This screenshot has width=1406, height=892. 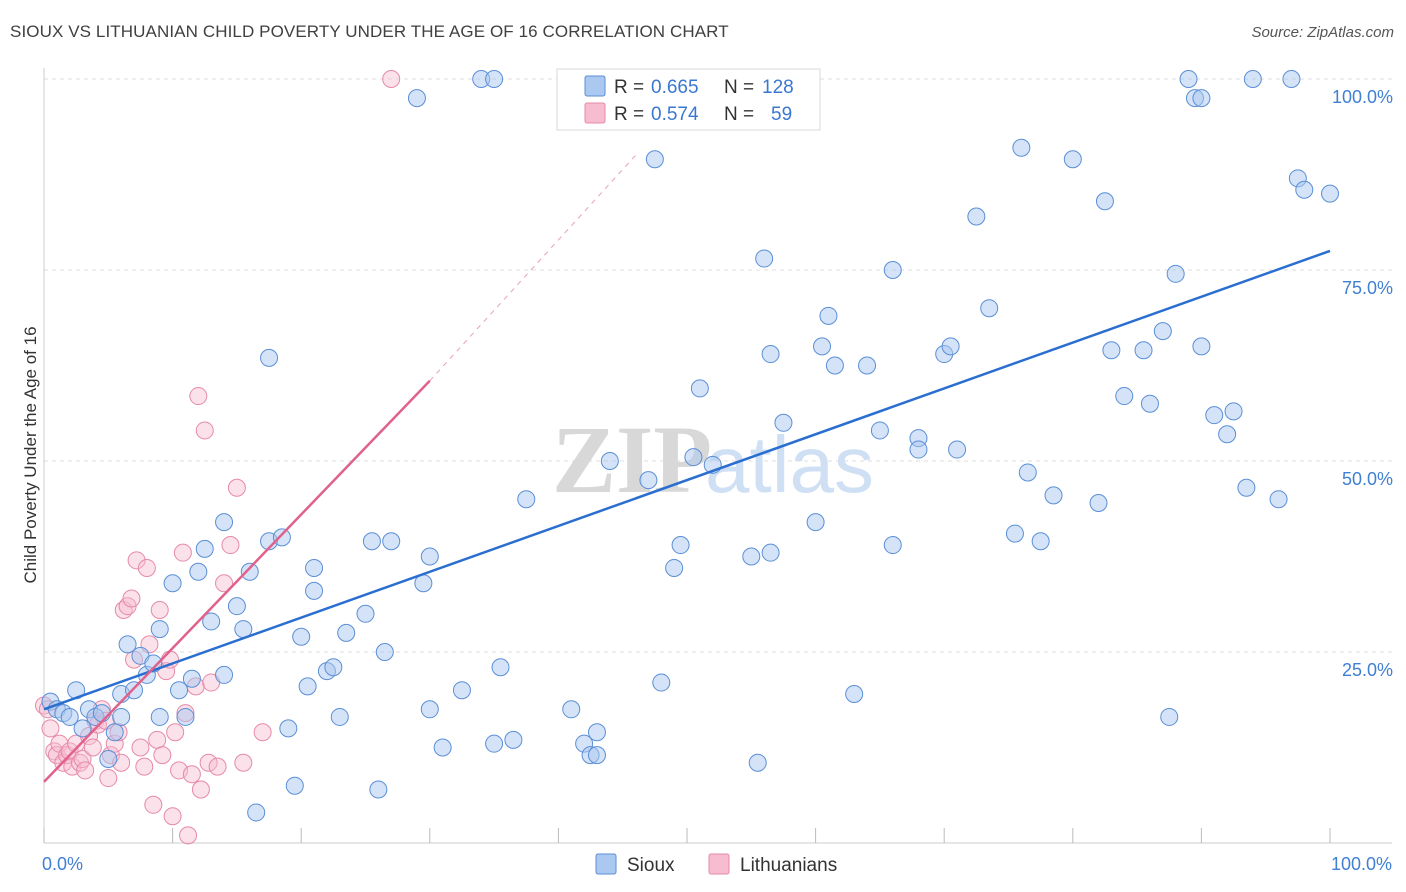 I want to click on lithuanians-trend-line, so click(x=237, y=581).